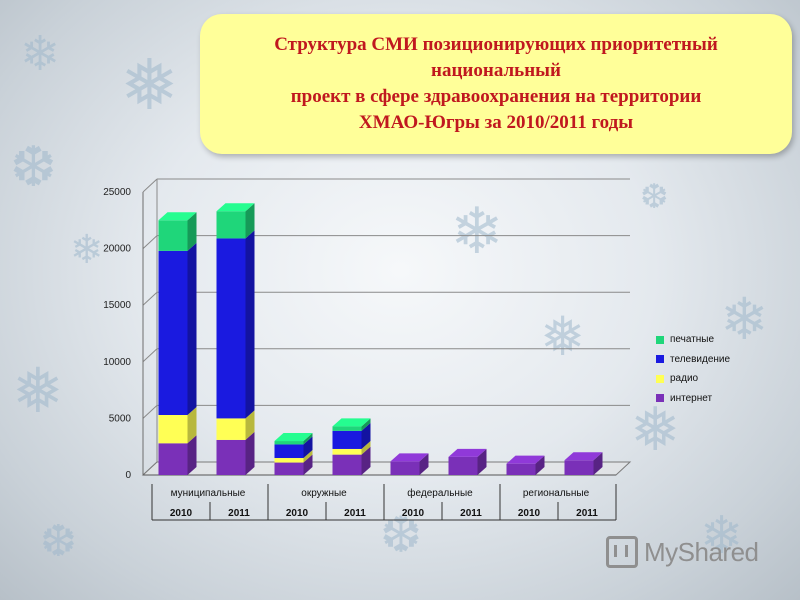 This screenshot has width=800, height=600. Describe the element at coordinates (117, 305) in the screenshot. I see `y-tick-label: 15000` at that location.